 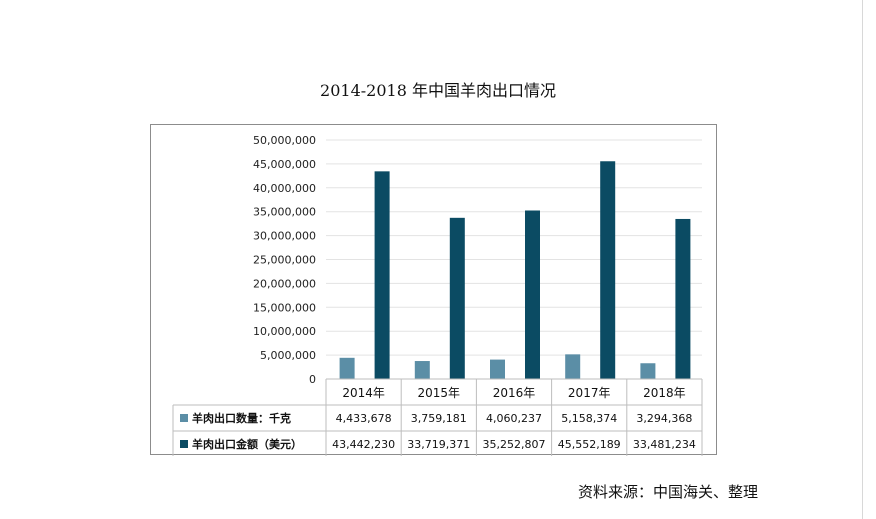 What do you see at coordinates (247, 444) in the screenshot?
I see `legend-label: 羊肉出口金额（美元）` at bounding box center [247, 444].